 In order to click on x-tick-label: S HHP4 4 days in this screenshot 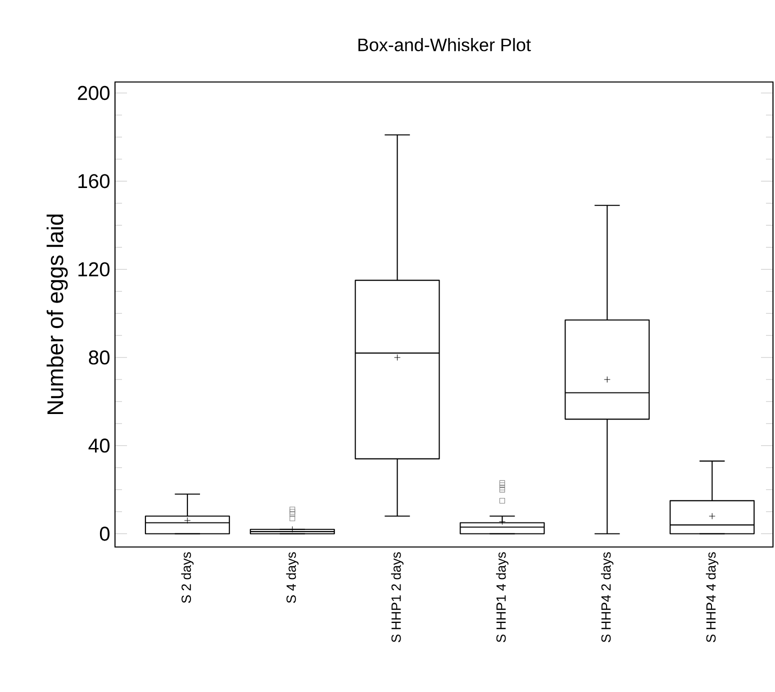, I will do `click(712, 597)`.